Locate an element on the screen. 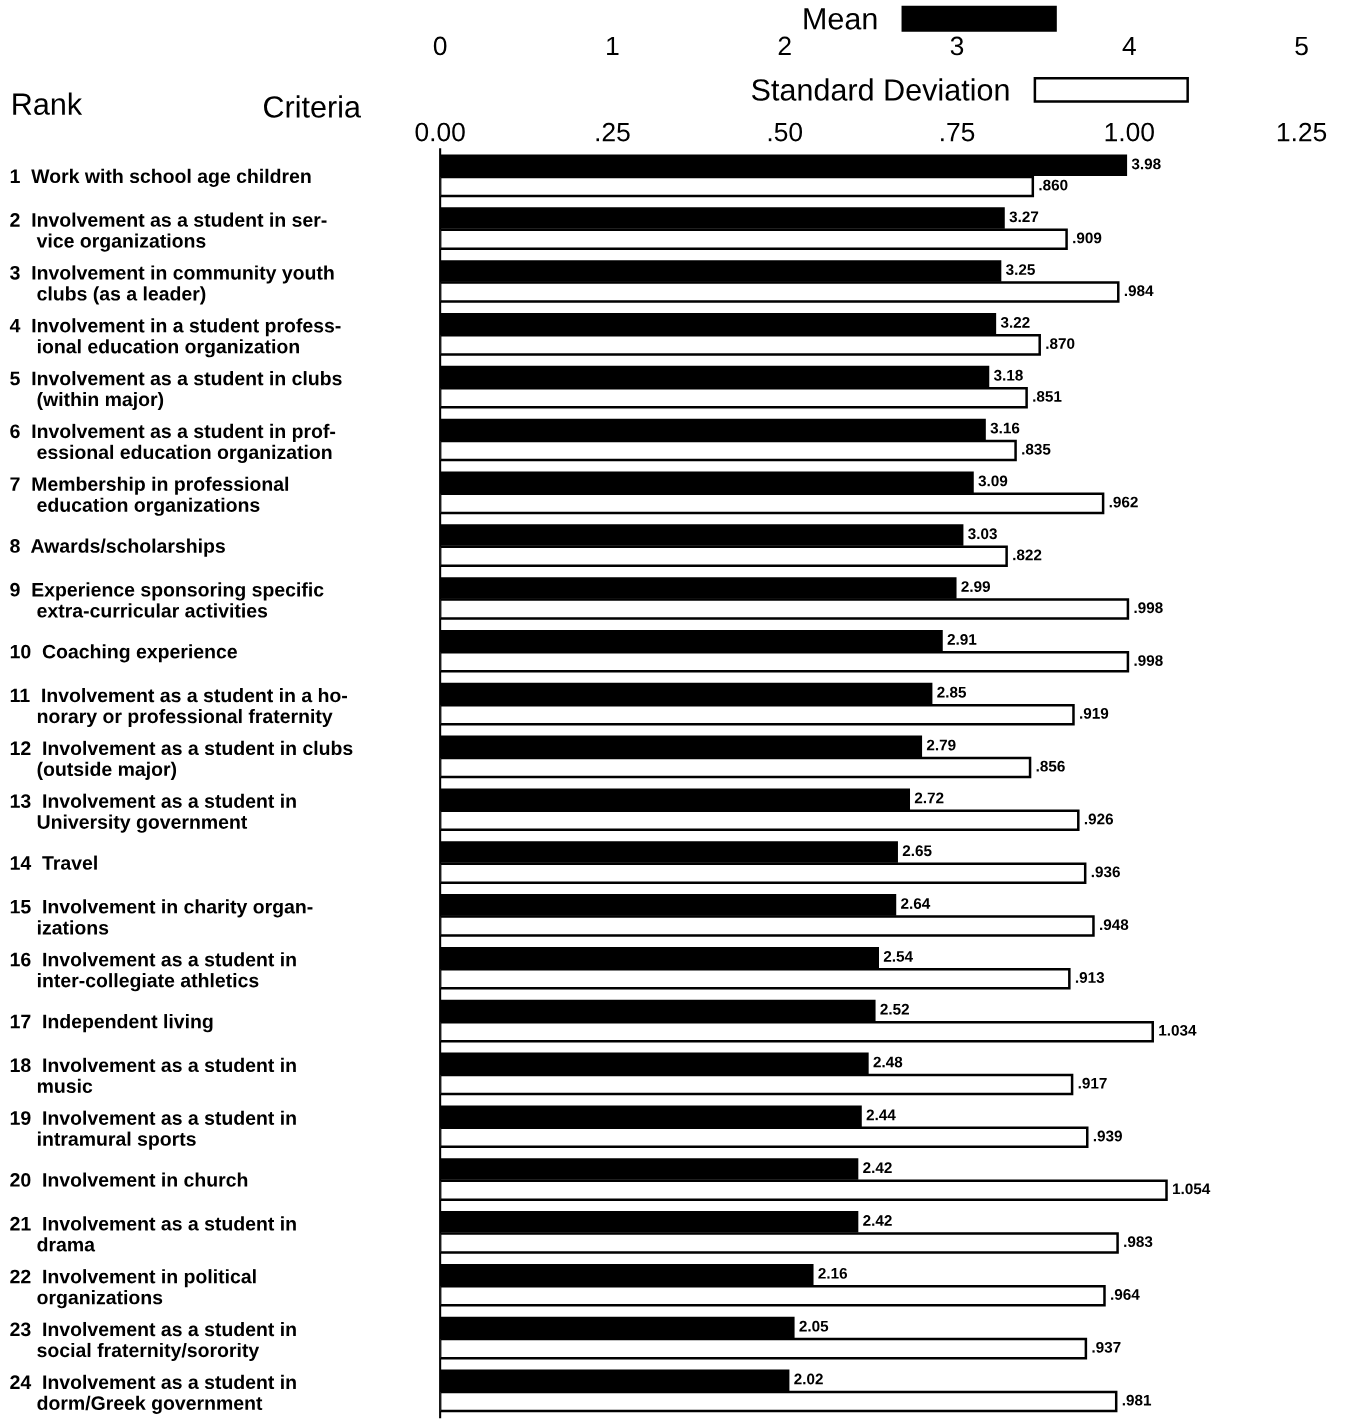 This screenshot has width=1346, height=1423. data-label: 2.16 is located at coordinates (833, 1273).